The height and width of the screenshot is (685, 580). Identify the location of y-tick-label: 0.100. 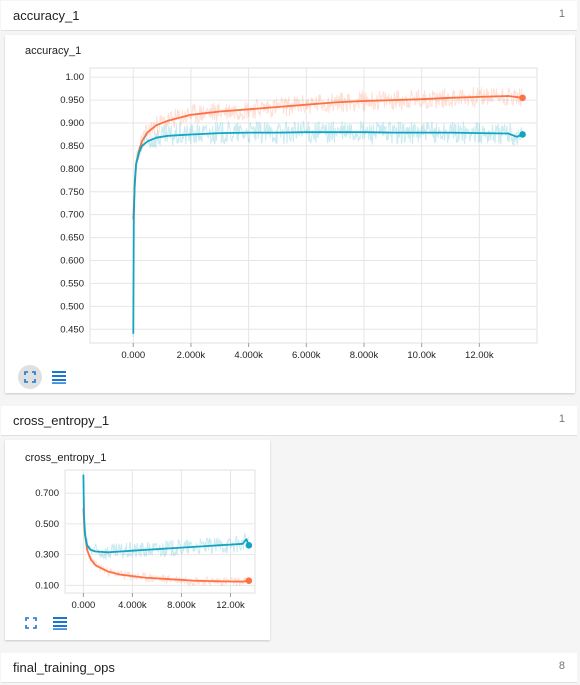
(47, 585).